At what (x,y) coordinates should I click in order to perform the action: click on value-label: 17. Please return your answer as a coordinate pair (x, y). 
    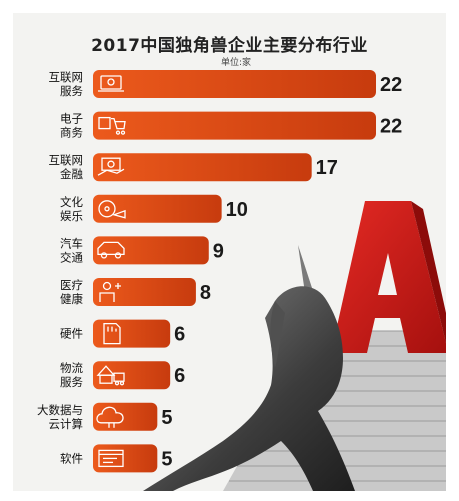
    Looking at the image, I should click on (327, 168).